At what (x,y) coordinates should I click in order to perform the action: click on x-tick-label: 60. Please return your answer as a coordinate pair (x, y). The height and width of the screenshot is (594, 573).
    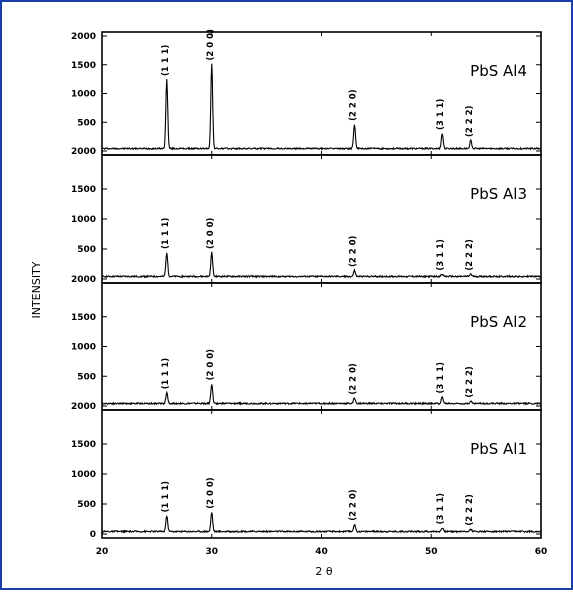
    Looking at the image, I should click on (541, 552).